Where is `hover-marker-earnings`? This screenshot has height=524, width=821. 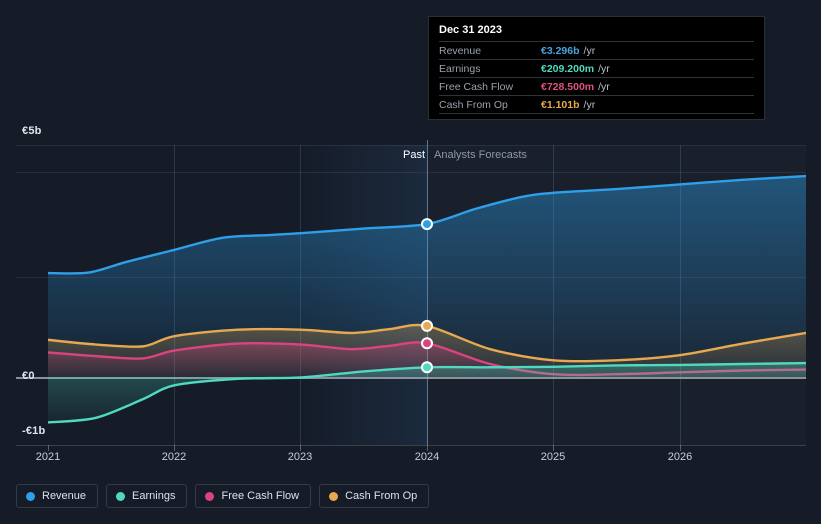
hover-marker-earnings is located at coordinates (427, 367).